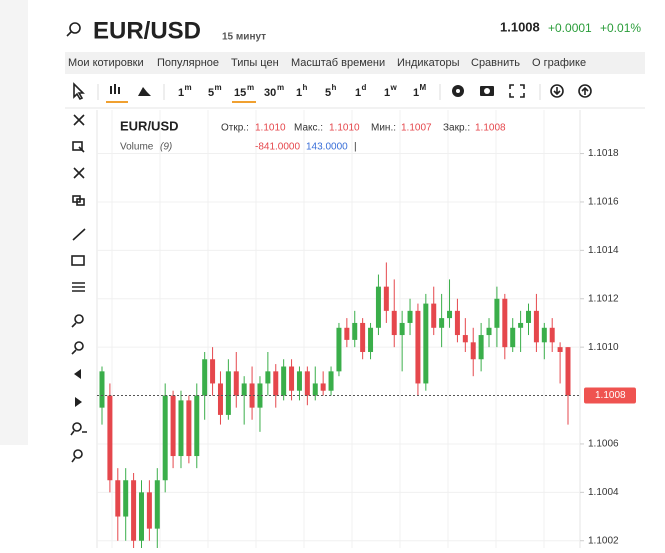 The image size is (665, 553). Describe the element at coordinates (14, 222) in the screenshot. I see `side-panel` at that location.